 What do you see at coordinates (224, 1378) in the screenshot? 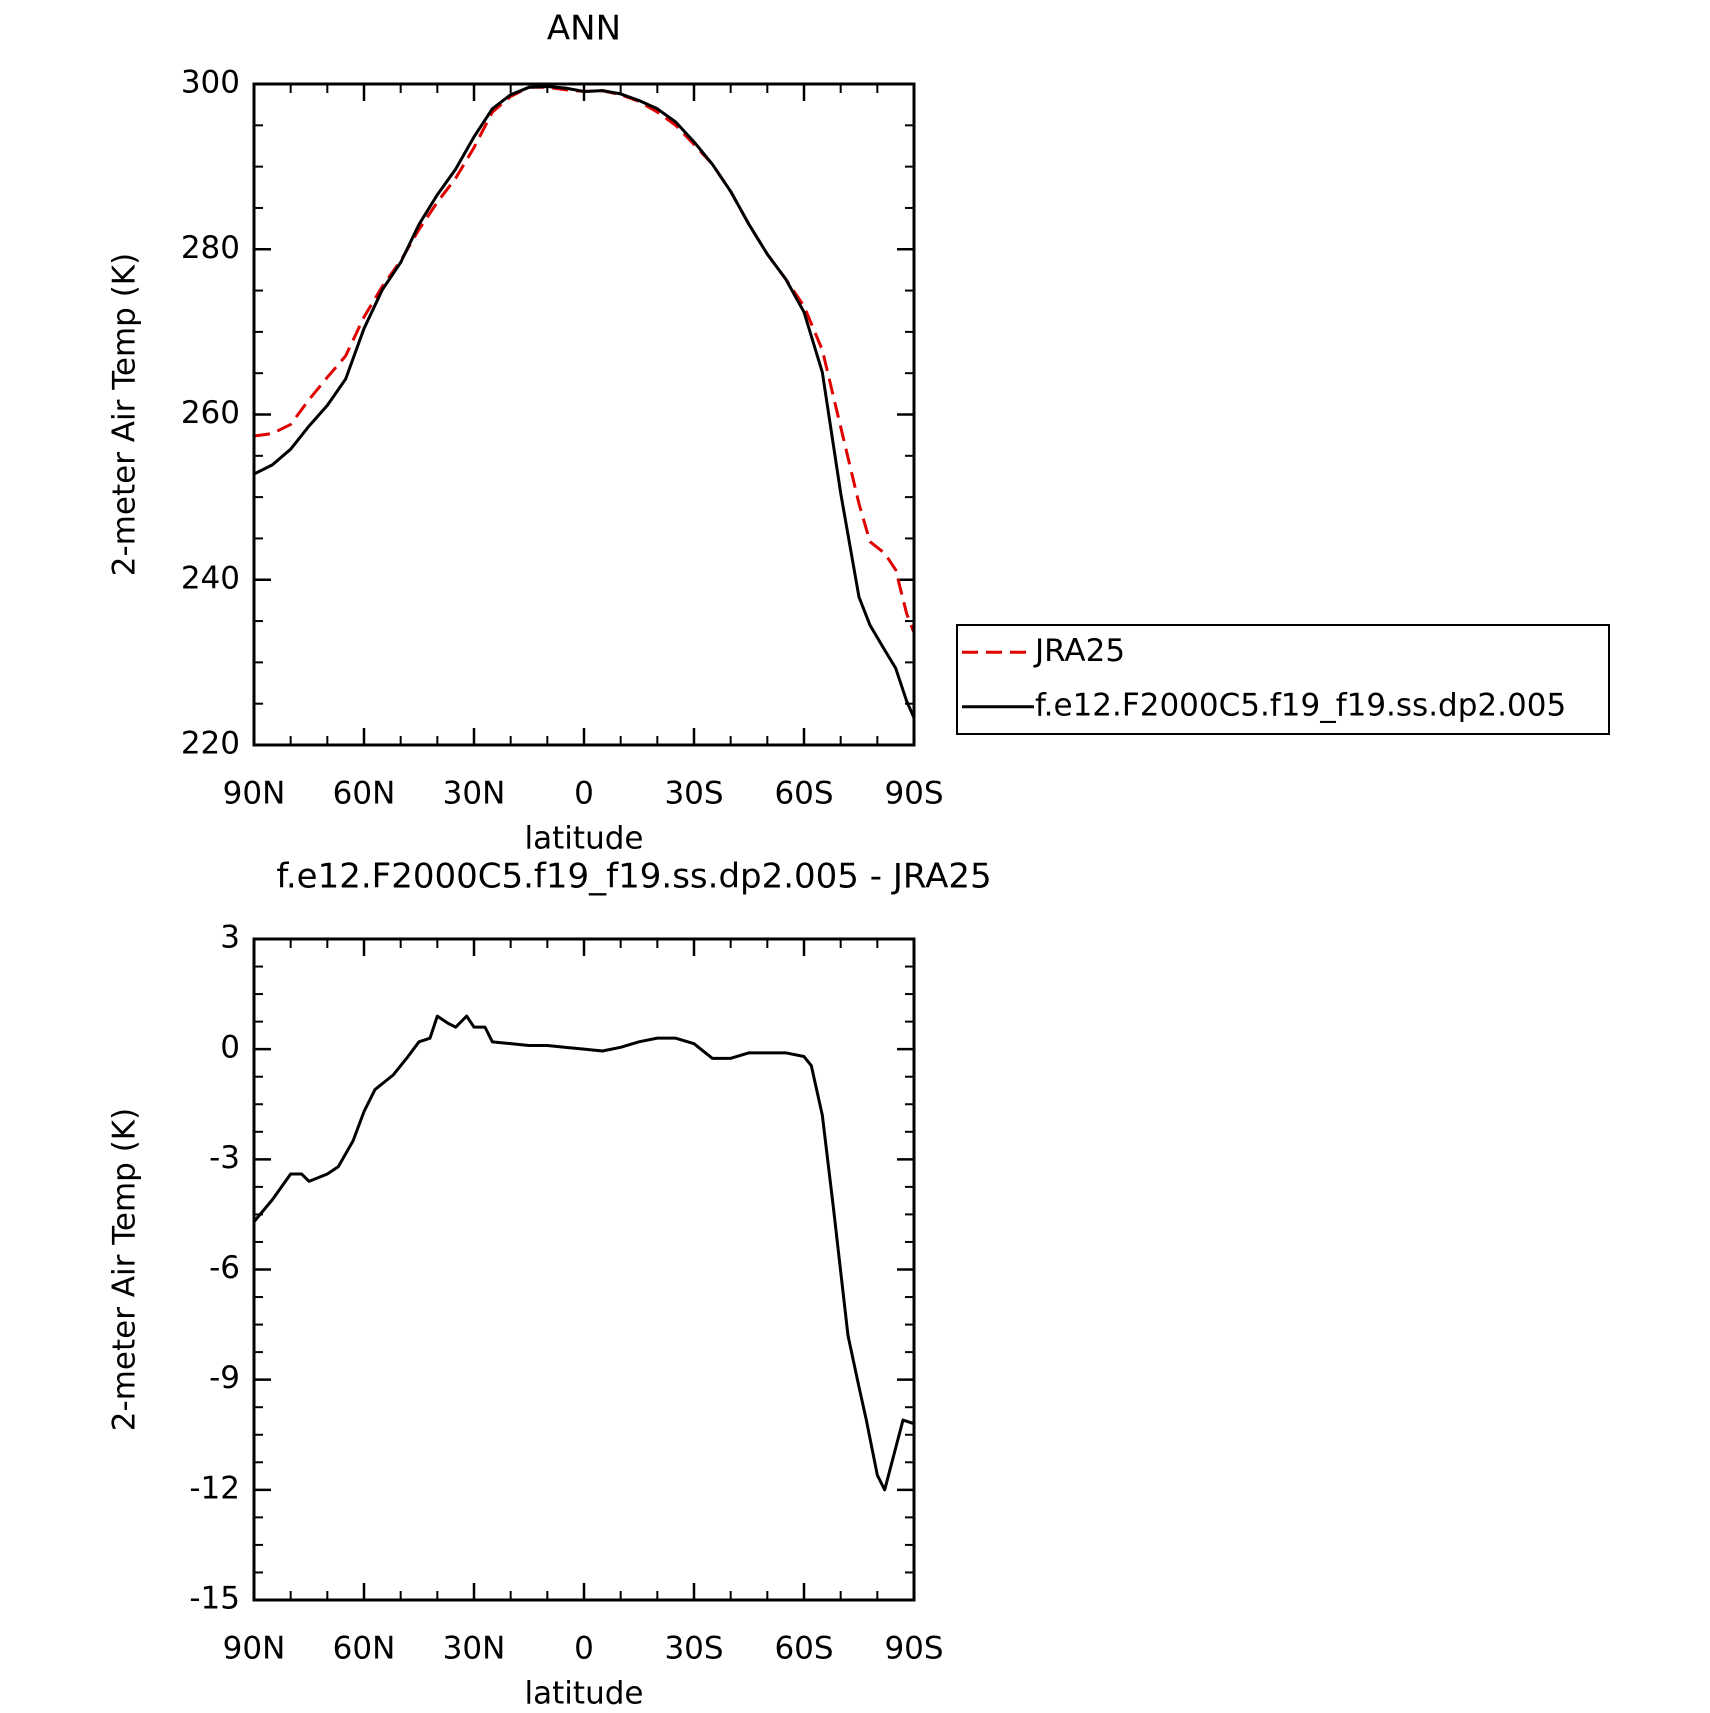
I see `y-tick-label: -9` at bounding box center [224, 1378].